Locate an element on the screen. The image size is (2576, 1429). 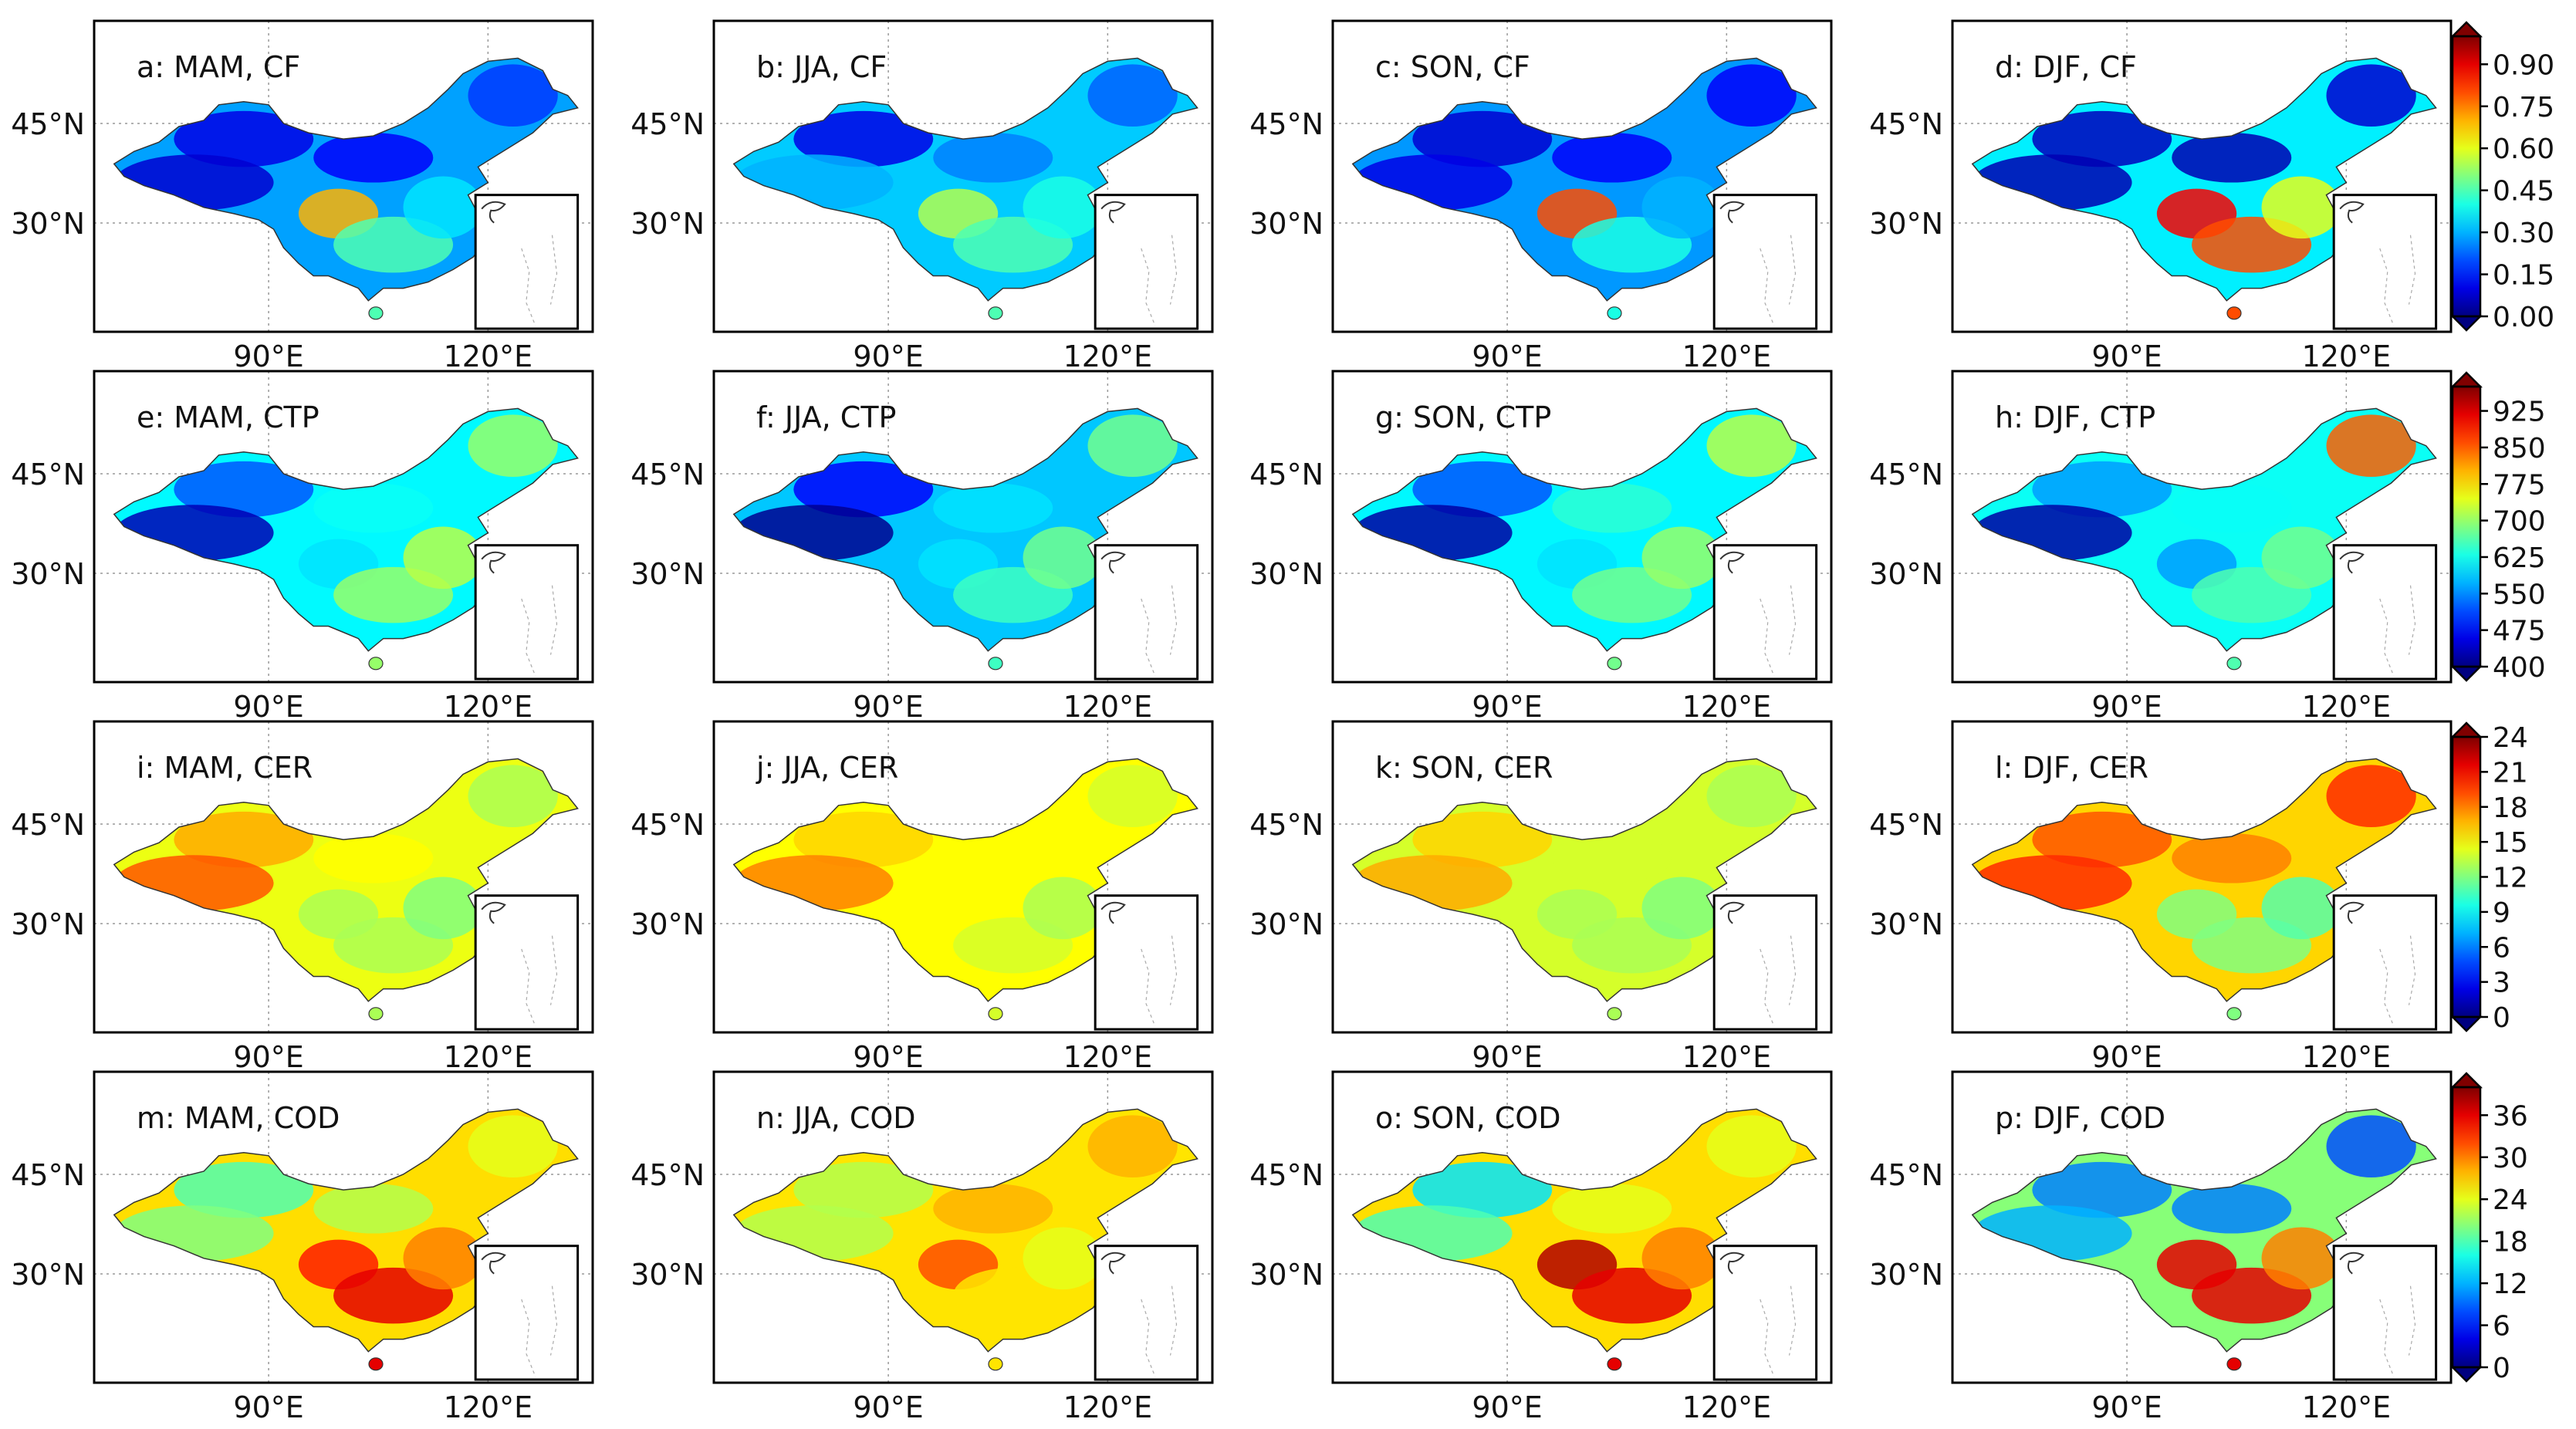
map-panel-cer-son: k: SON, CER 45°N 30°N 90°E 120°E is located at coordinates (1541, 897).